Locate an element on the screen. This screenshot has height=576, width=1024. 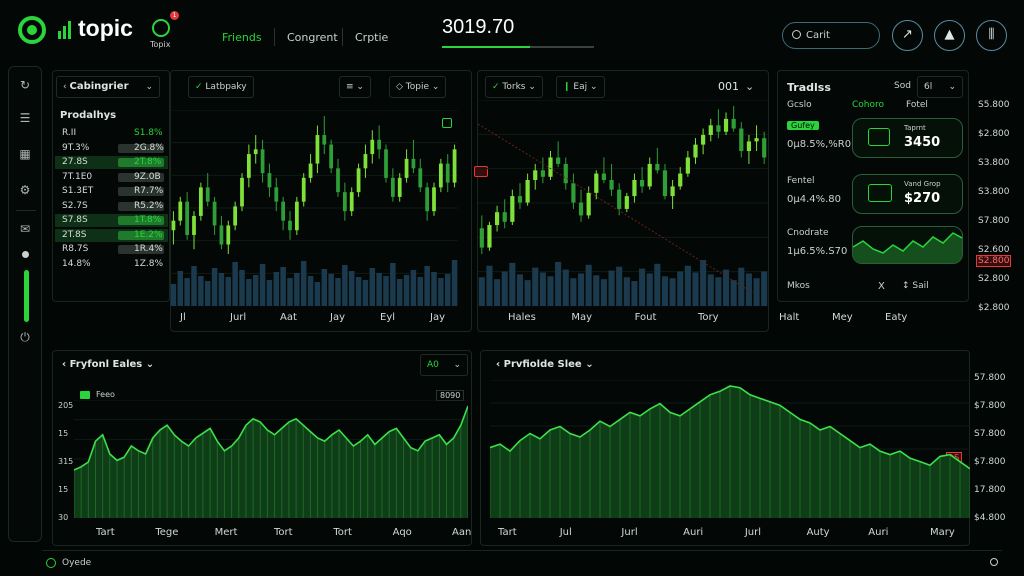
trade-value: 0µ4.4%.80 is located at coordinates (814, 199).